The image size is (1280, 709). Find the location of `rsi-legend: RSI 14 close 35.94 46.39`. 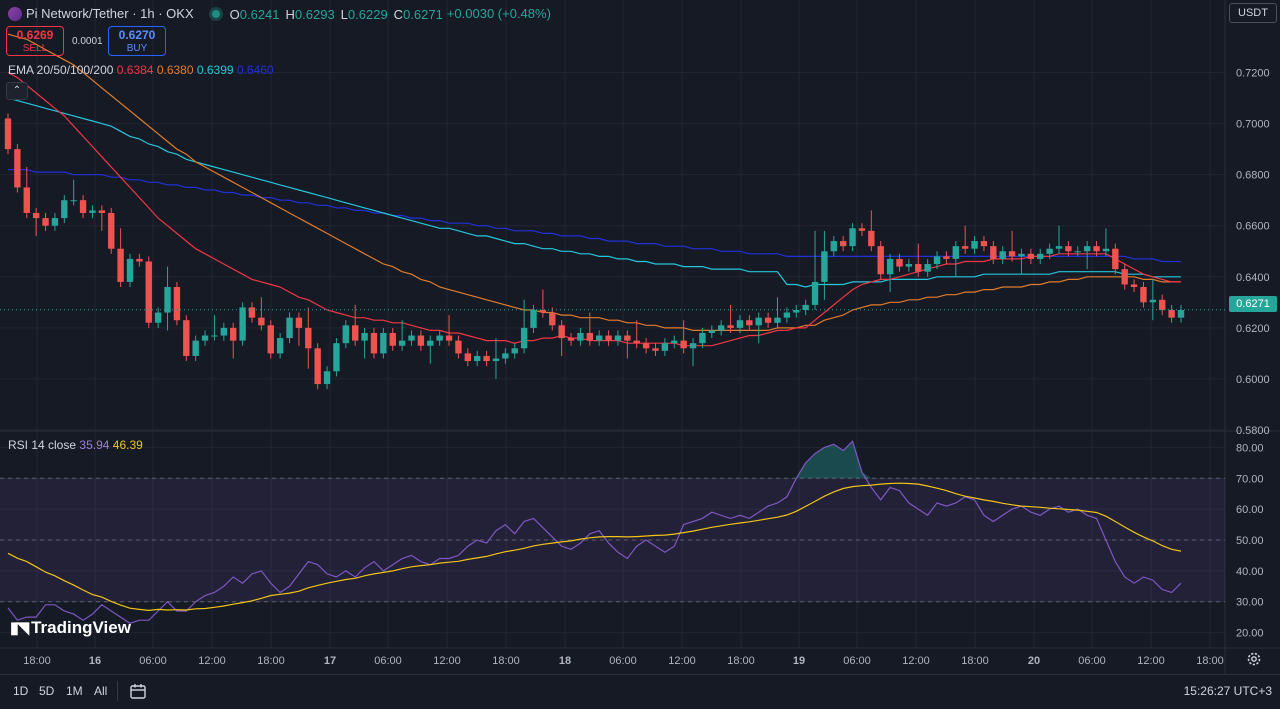

rsi-legend: RSI 14 close 35.94 46.39 is located at coordinates (75, 445).